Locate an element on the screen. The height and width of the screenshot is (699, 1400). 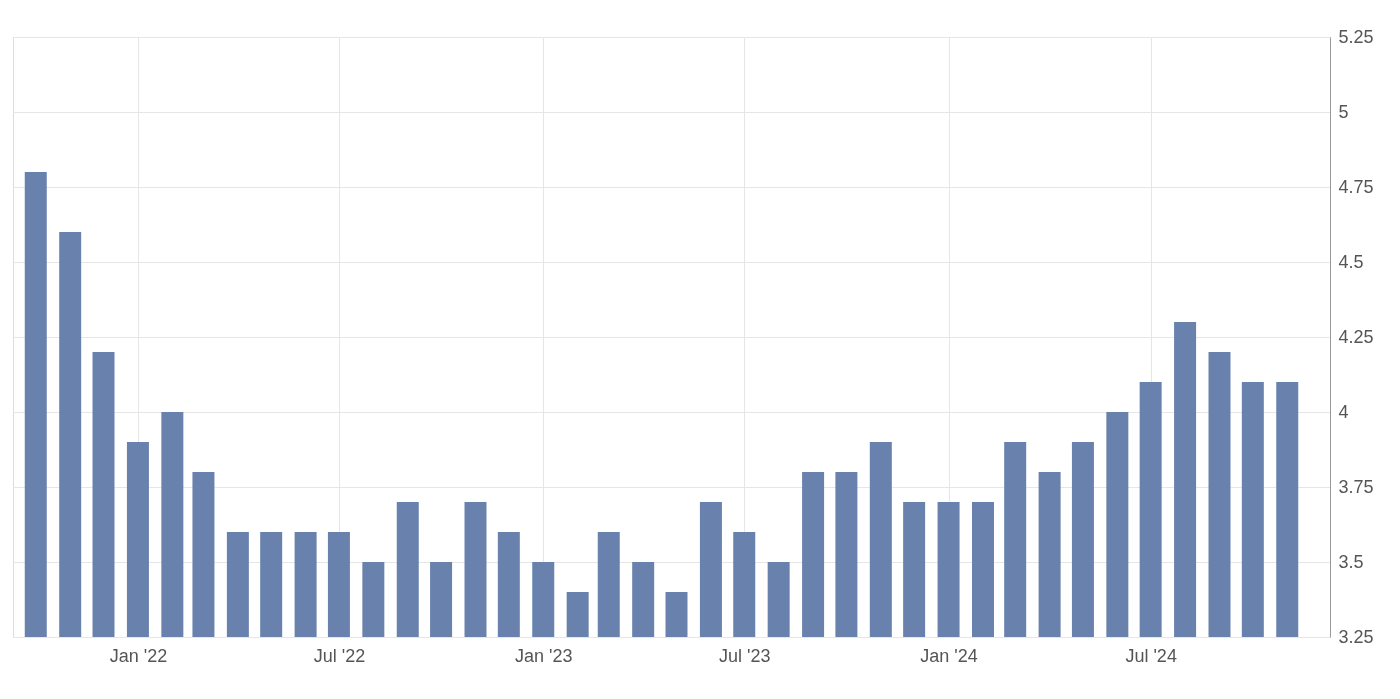
x-tick-label: Jul '23 is located at coordinates (745, 655).